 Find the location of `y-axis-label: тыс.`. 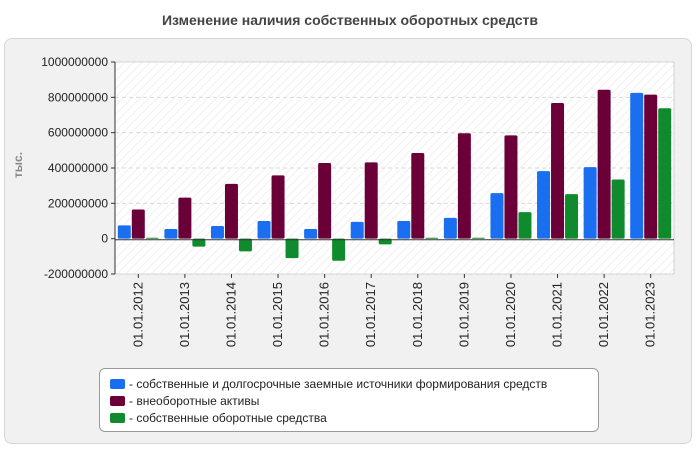

y-axis-label: тыс. is located at coordinates (18, 165).